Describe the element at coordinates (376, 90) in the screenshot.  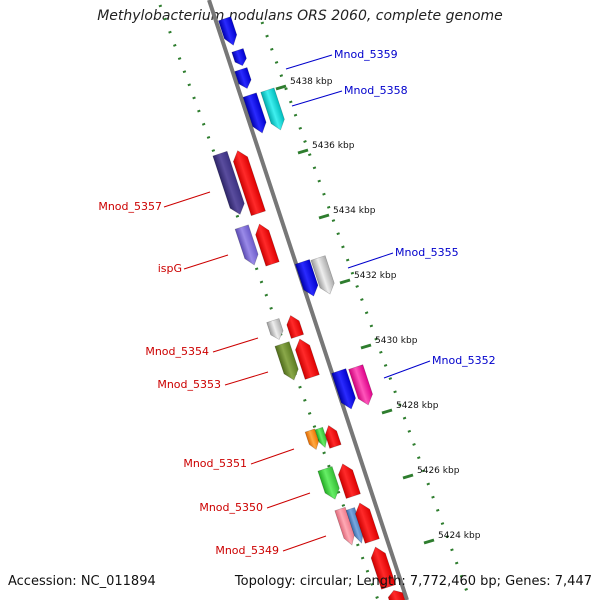
I see `gene-label-mnod-5358: Mnod_5358` at that location.